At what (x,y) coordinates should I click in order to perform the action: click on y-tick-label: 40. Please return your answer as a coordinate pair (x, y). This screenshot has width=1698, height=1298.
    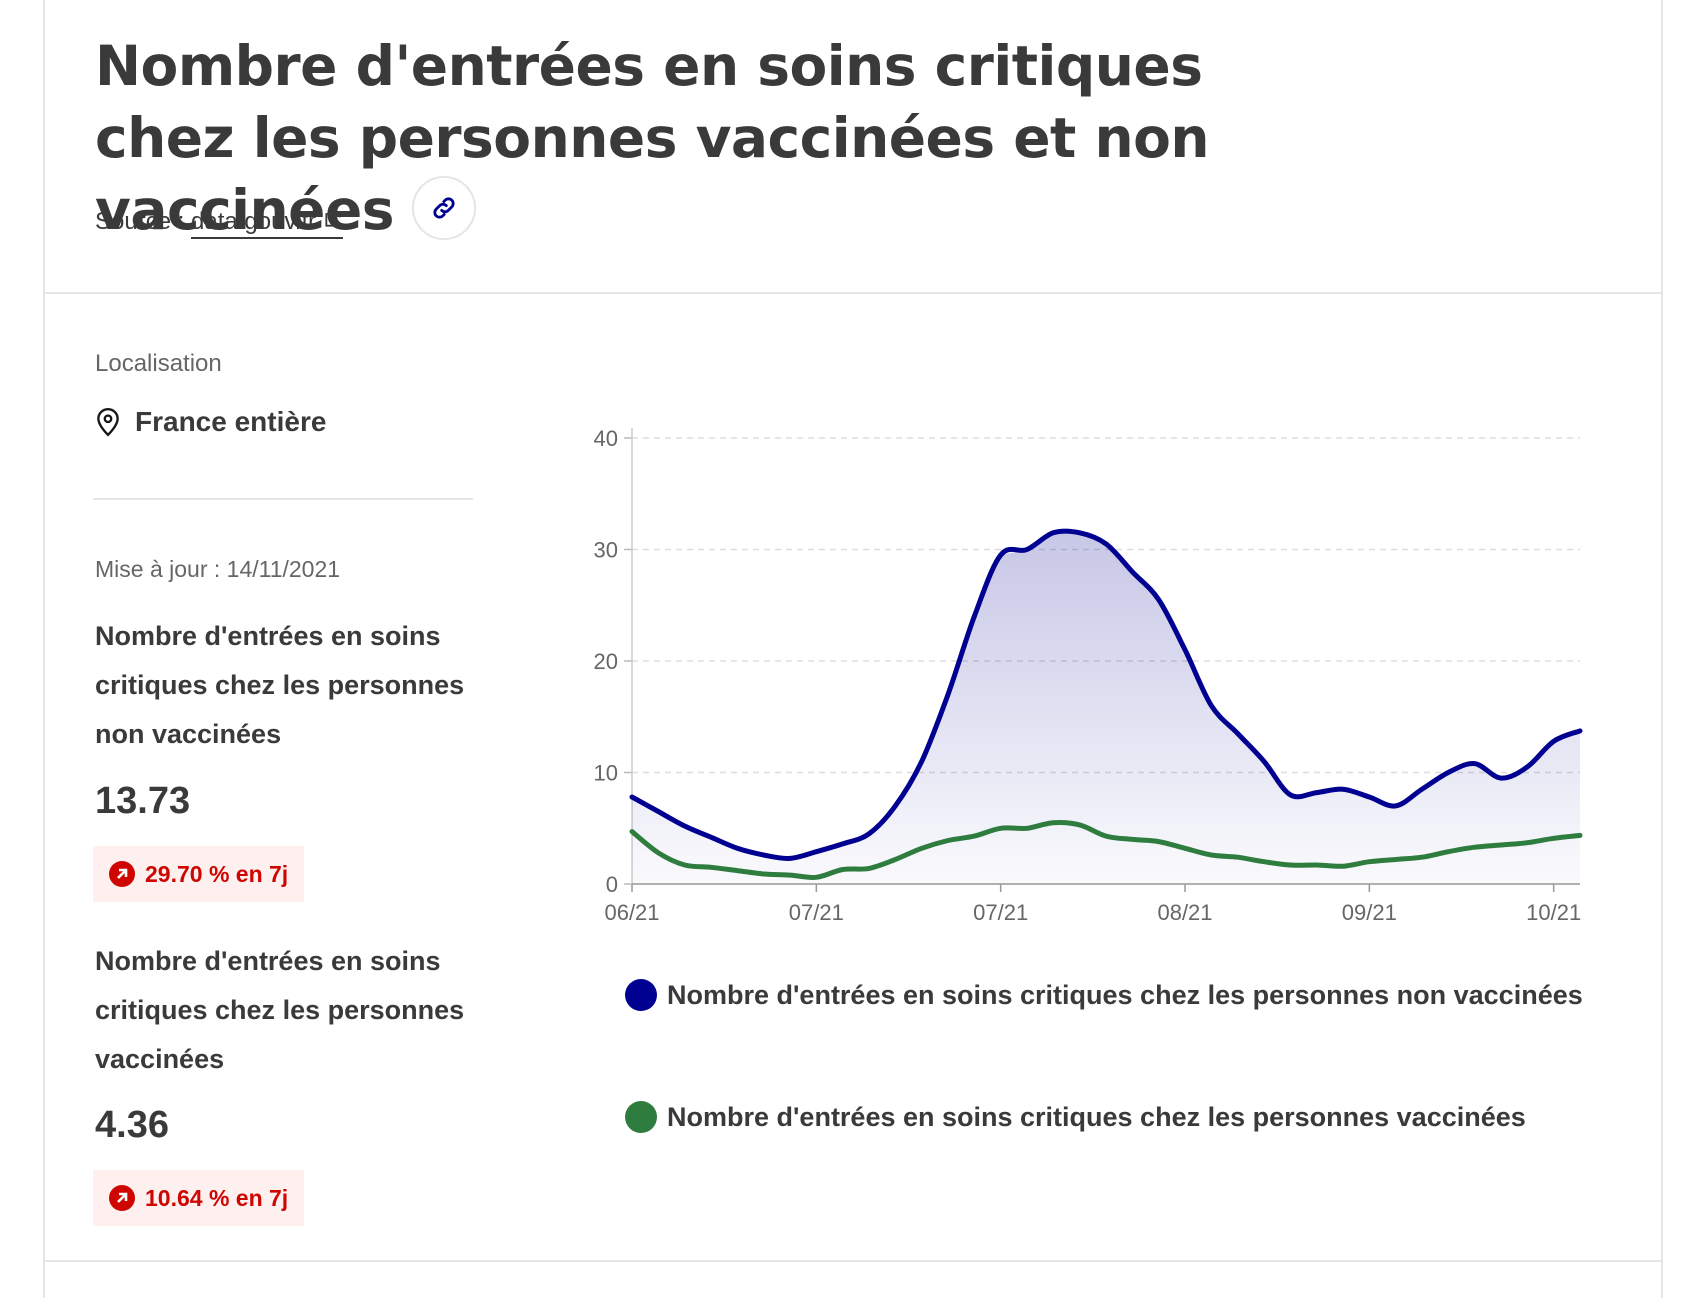
    Looking at the image, I should click on (606, 438).